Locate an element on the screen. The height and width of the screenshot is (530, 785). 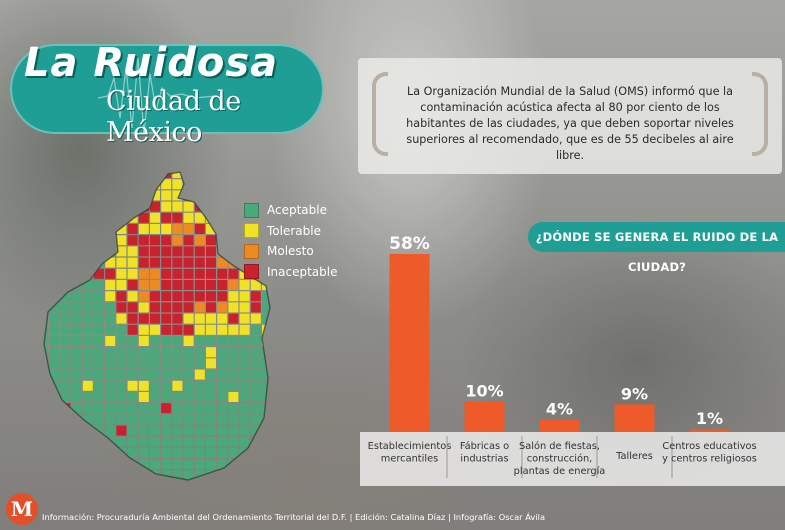
title-banner: La Ruidosa Ciudad de México is located at coordinates (169, 93).